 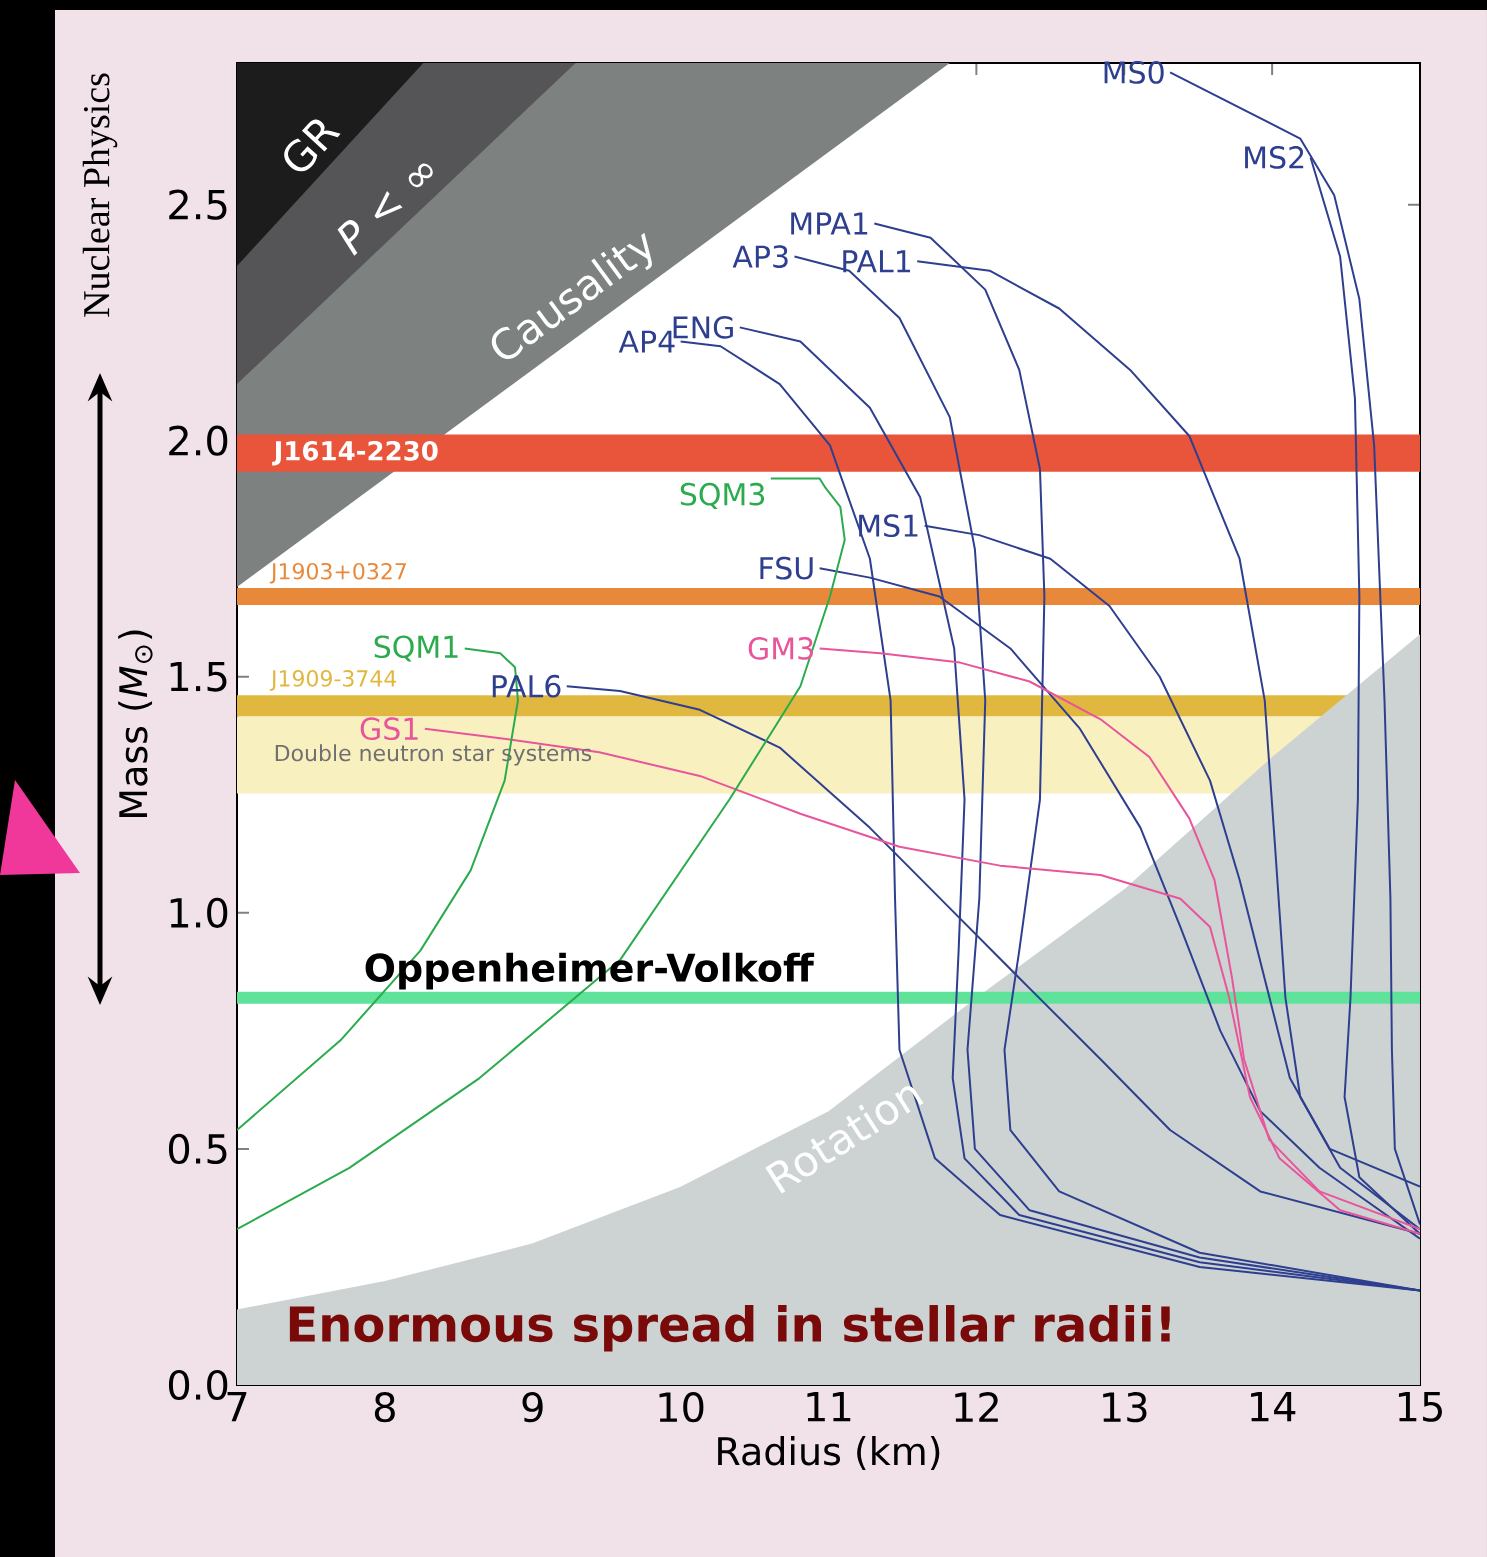 I want to click on y-tick-label: 2.0, so click(x=198, y=440).